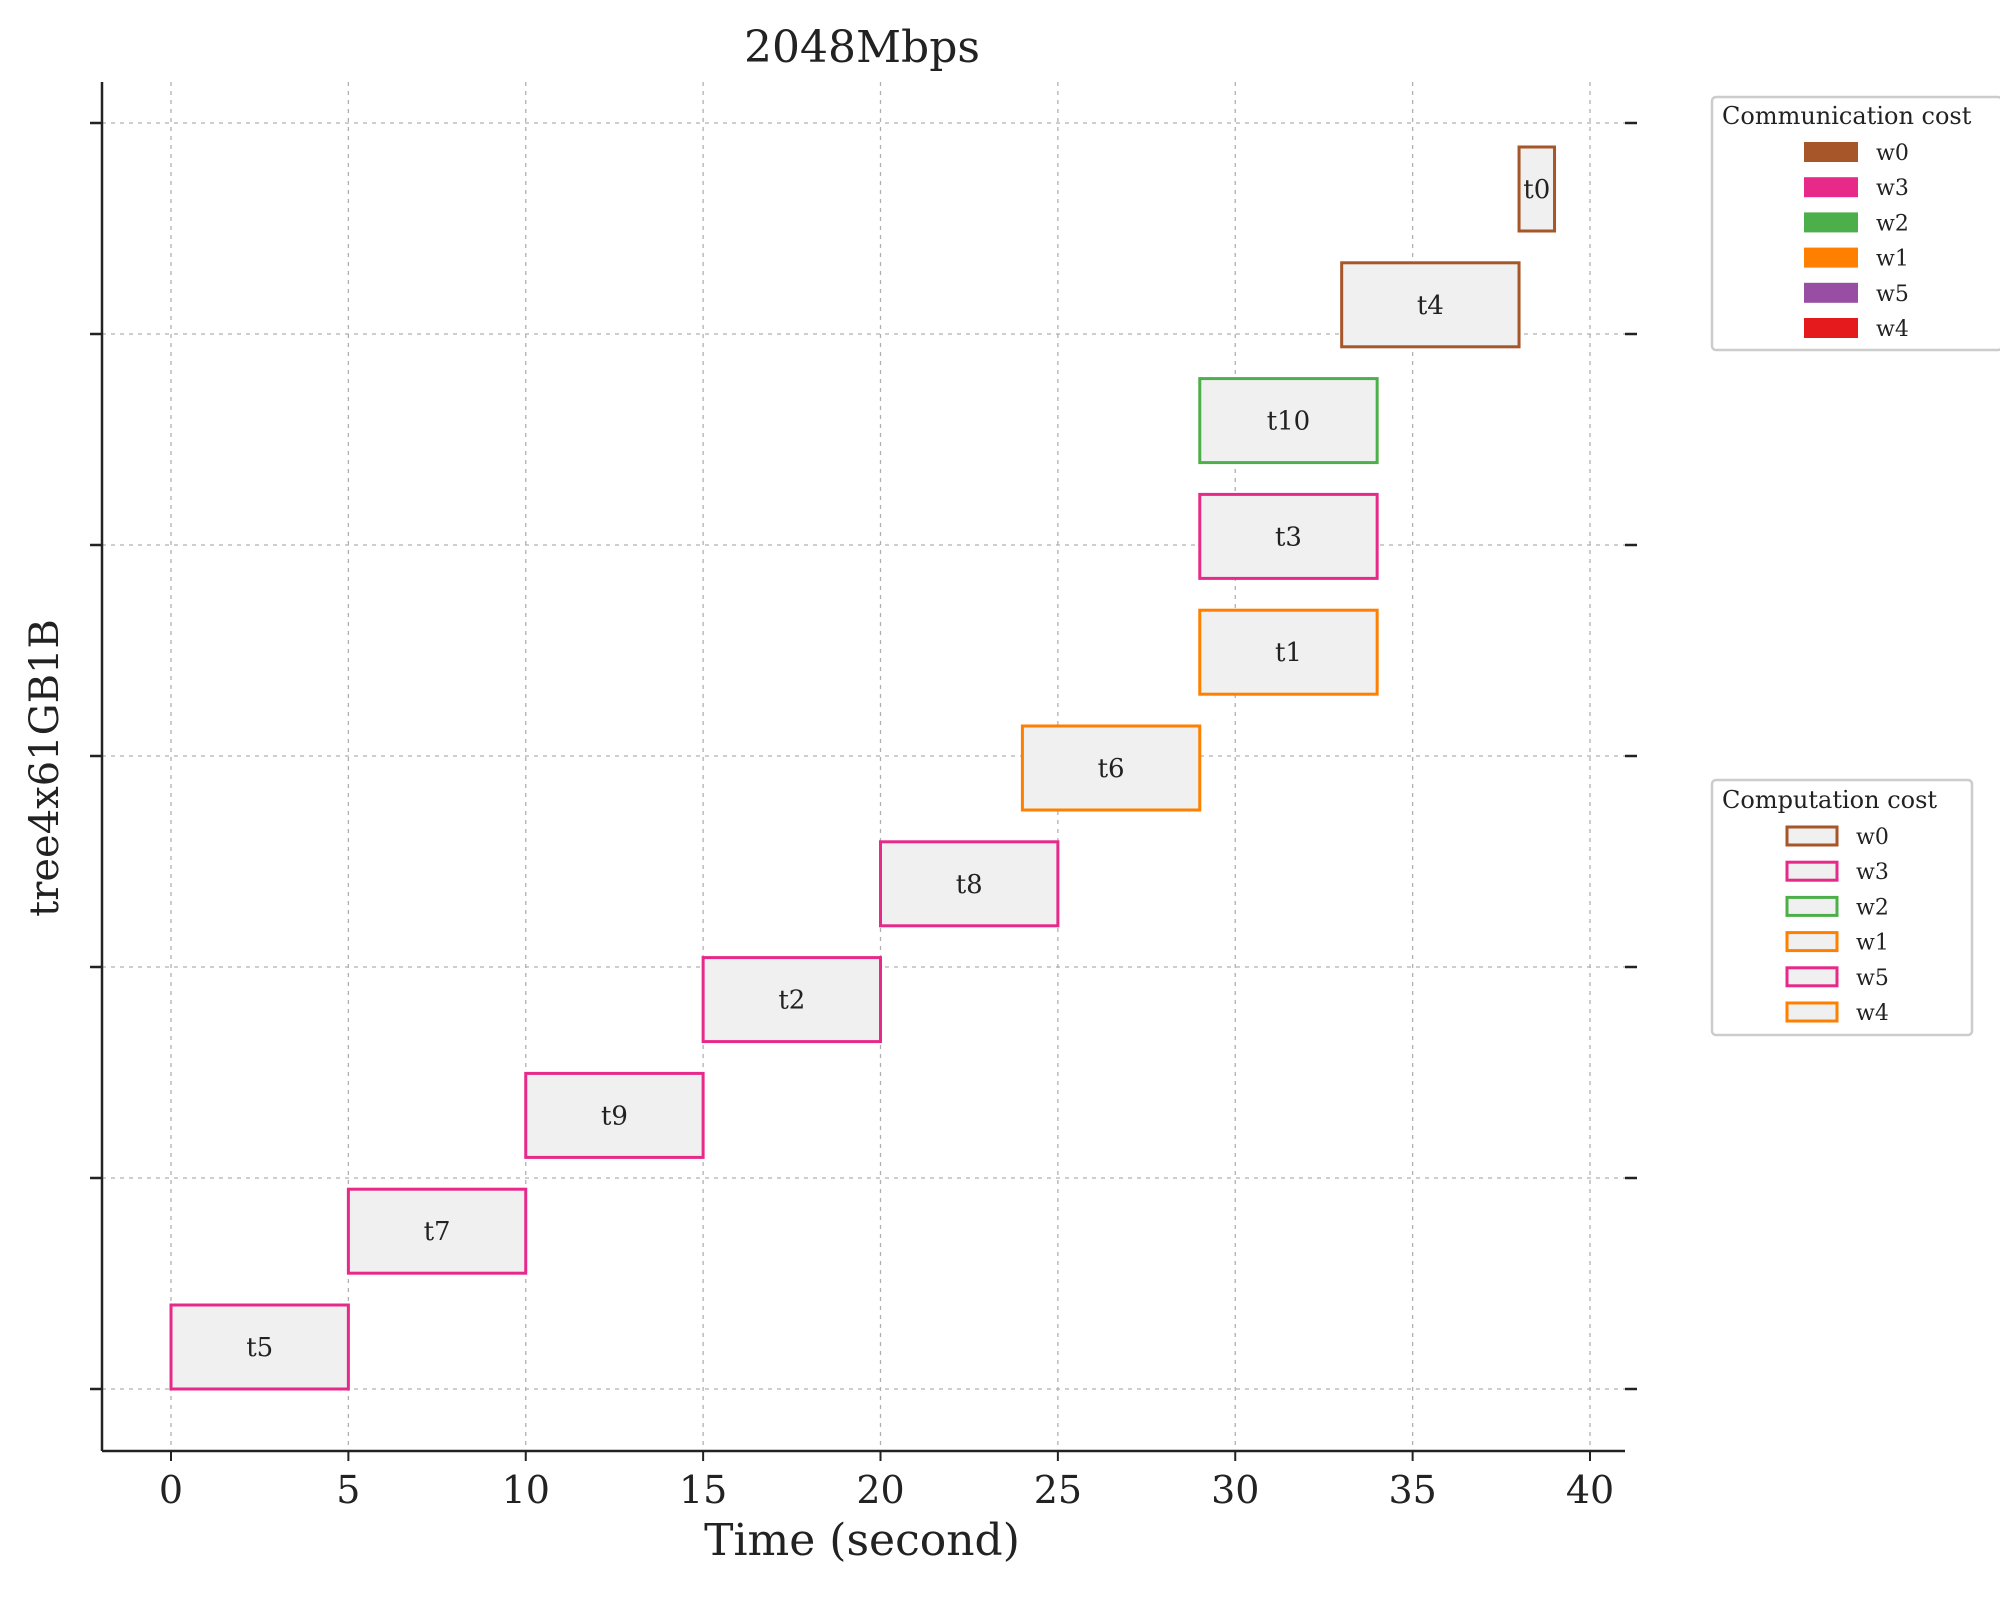  I want to click on task-bar-t5: t5, so click(259, 1347).